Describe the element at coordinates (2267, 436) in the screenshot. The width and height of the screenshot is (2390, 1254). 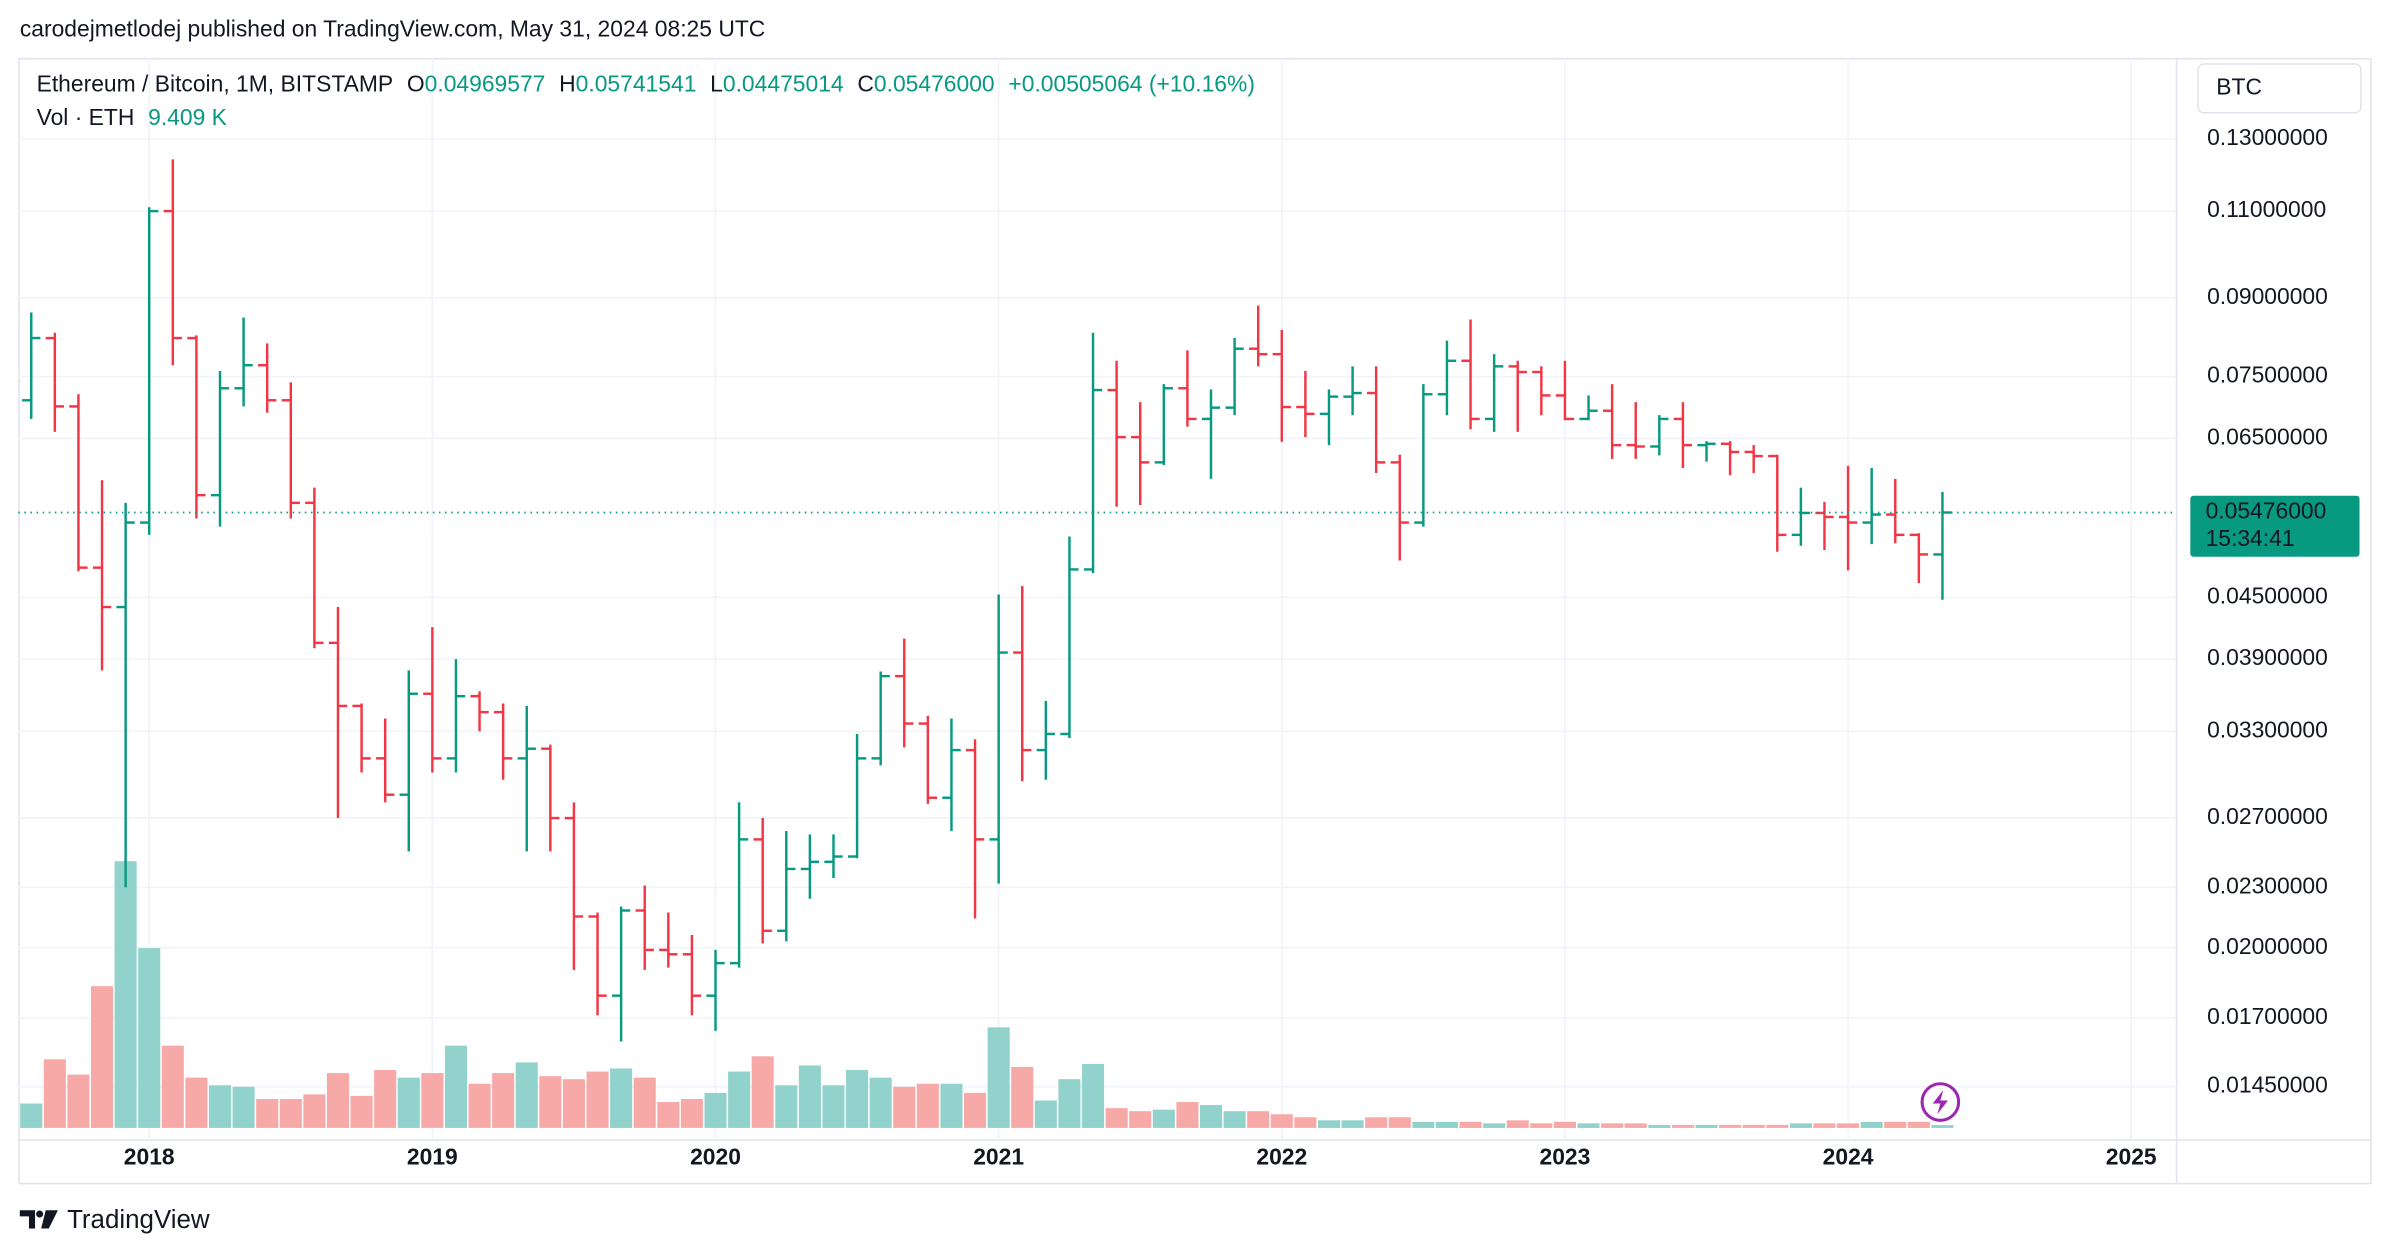
I see `y-tick-label: 0.06500000` at that location.